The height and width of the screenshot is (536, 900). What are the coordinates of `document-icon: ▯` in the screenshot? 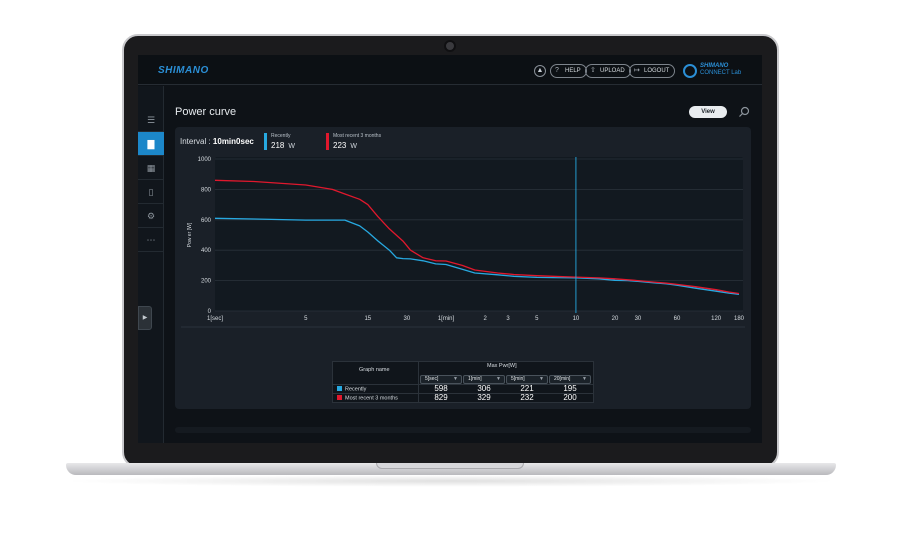 It's located at (151, 192).